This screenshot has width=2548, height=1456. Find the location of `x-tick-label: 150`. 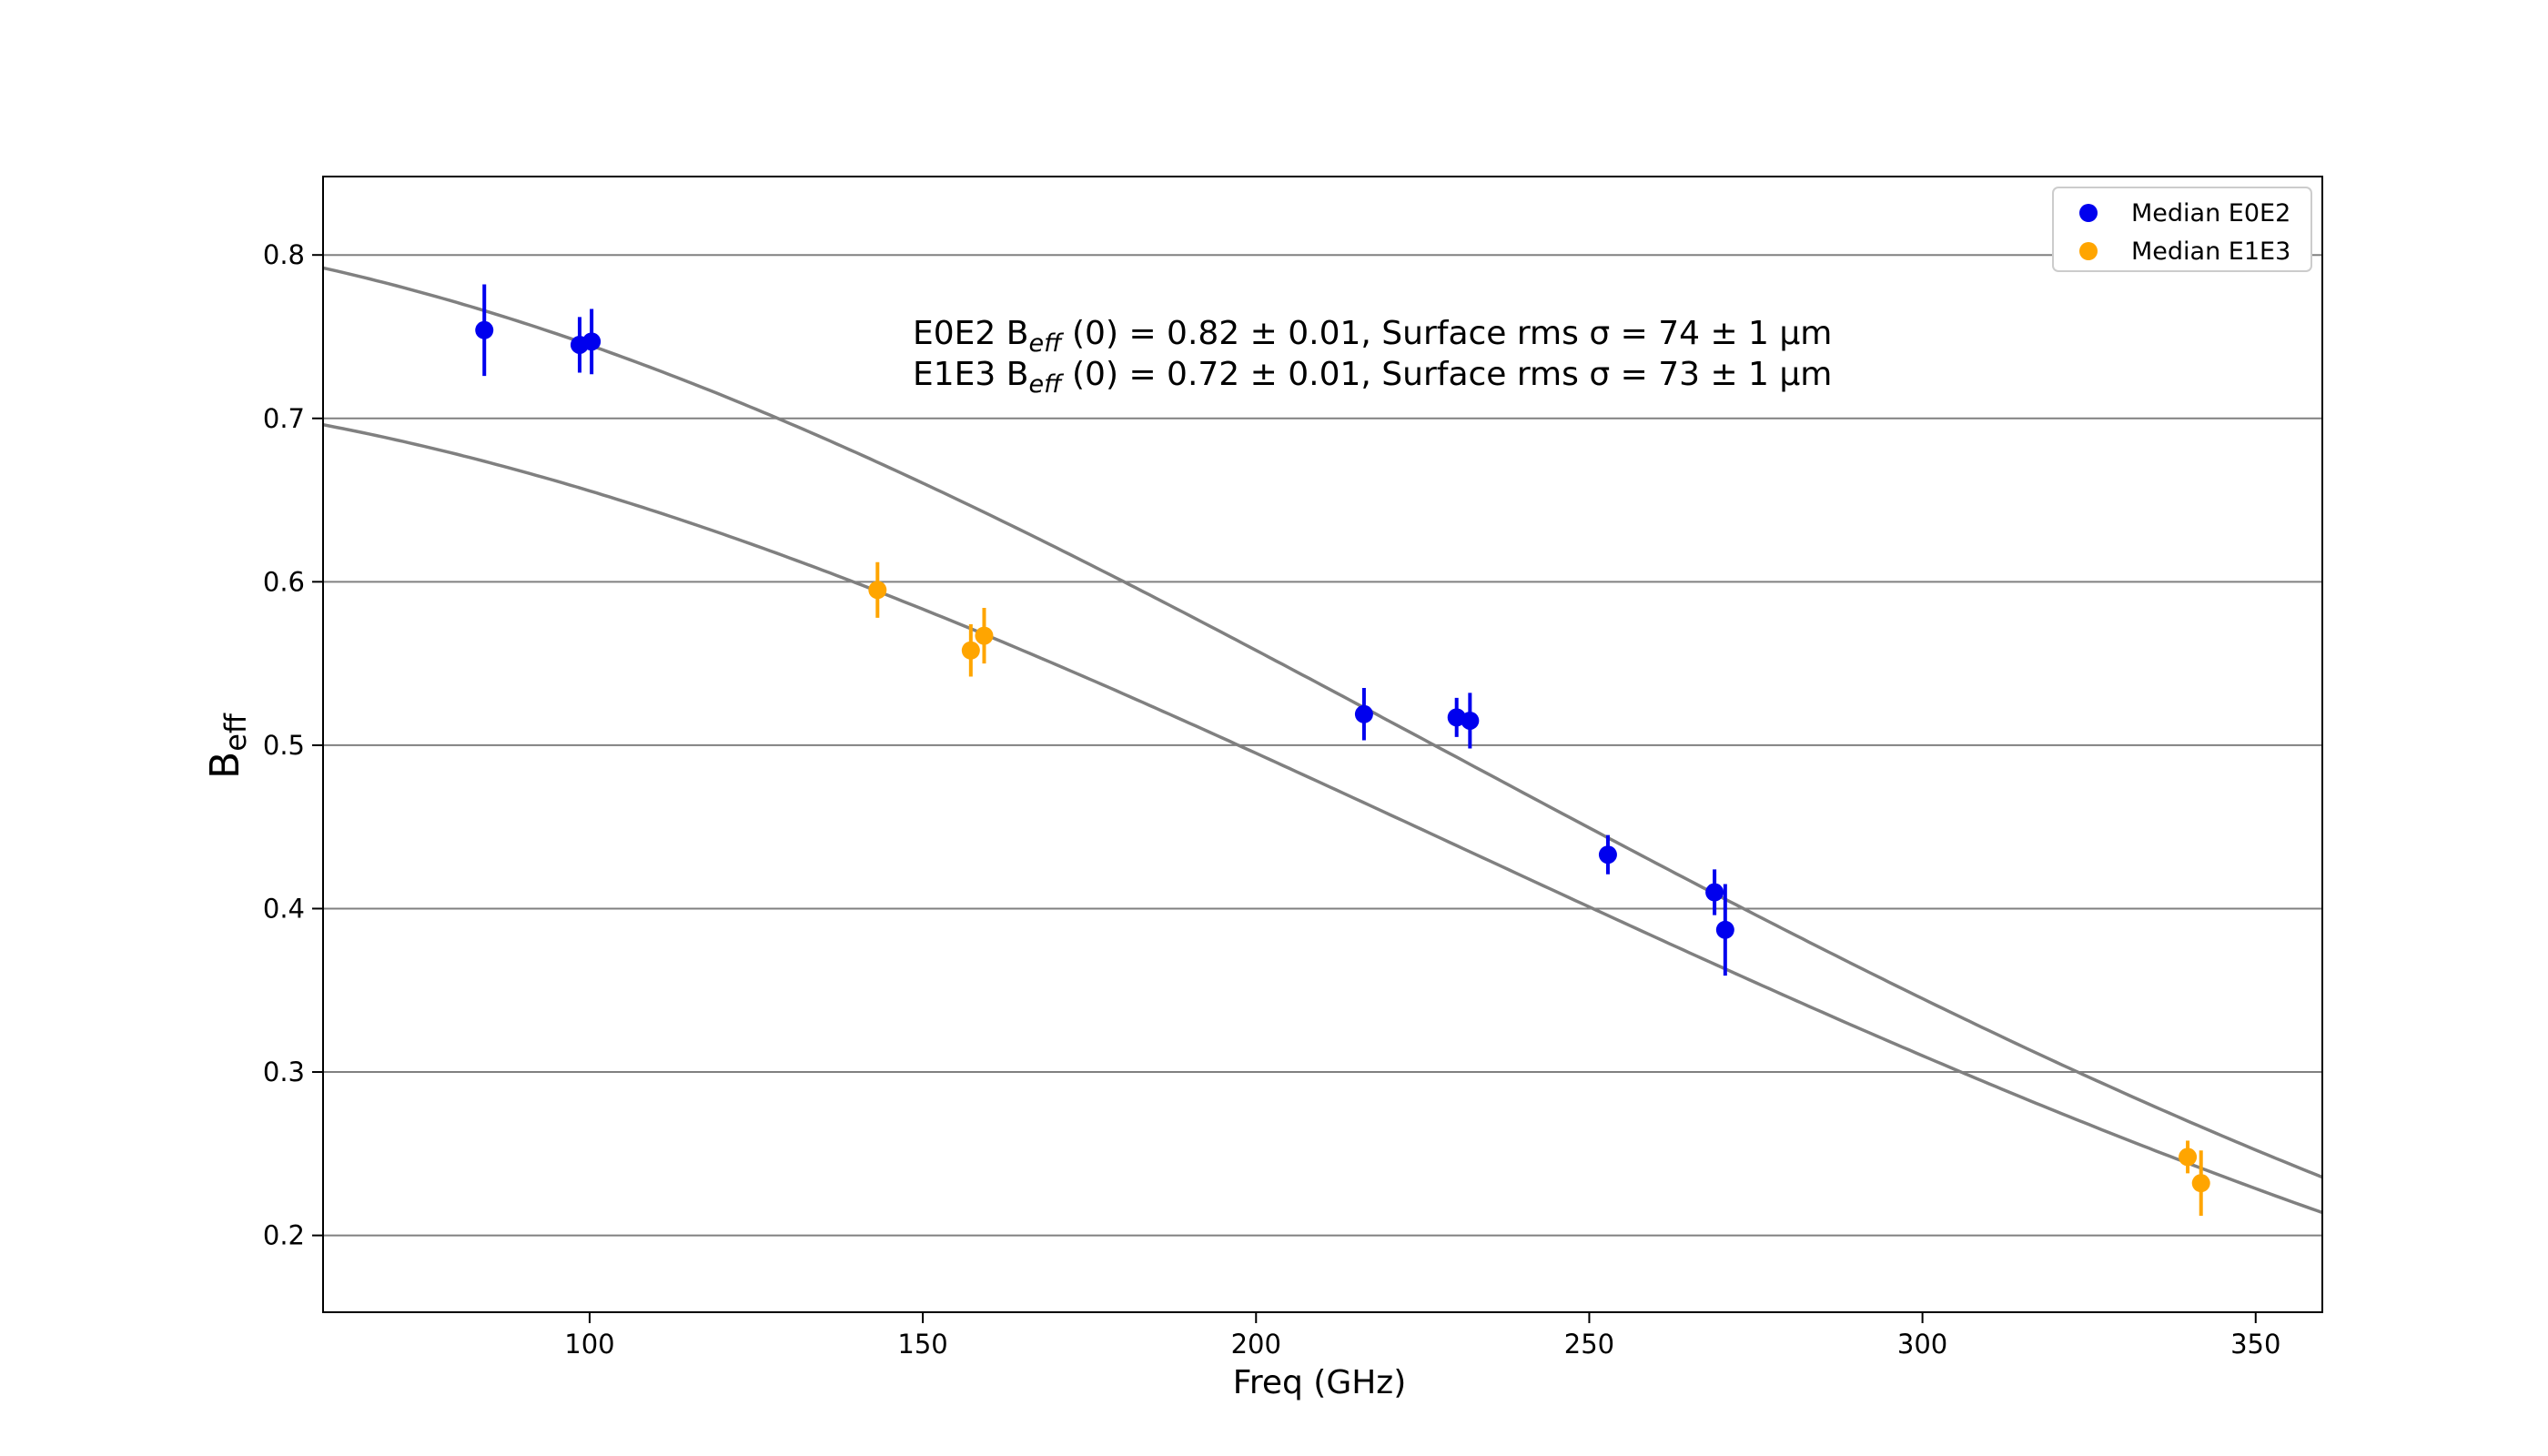

x-tick-label: 150 is located at coordinates (922, 1345).